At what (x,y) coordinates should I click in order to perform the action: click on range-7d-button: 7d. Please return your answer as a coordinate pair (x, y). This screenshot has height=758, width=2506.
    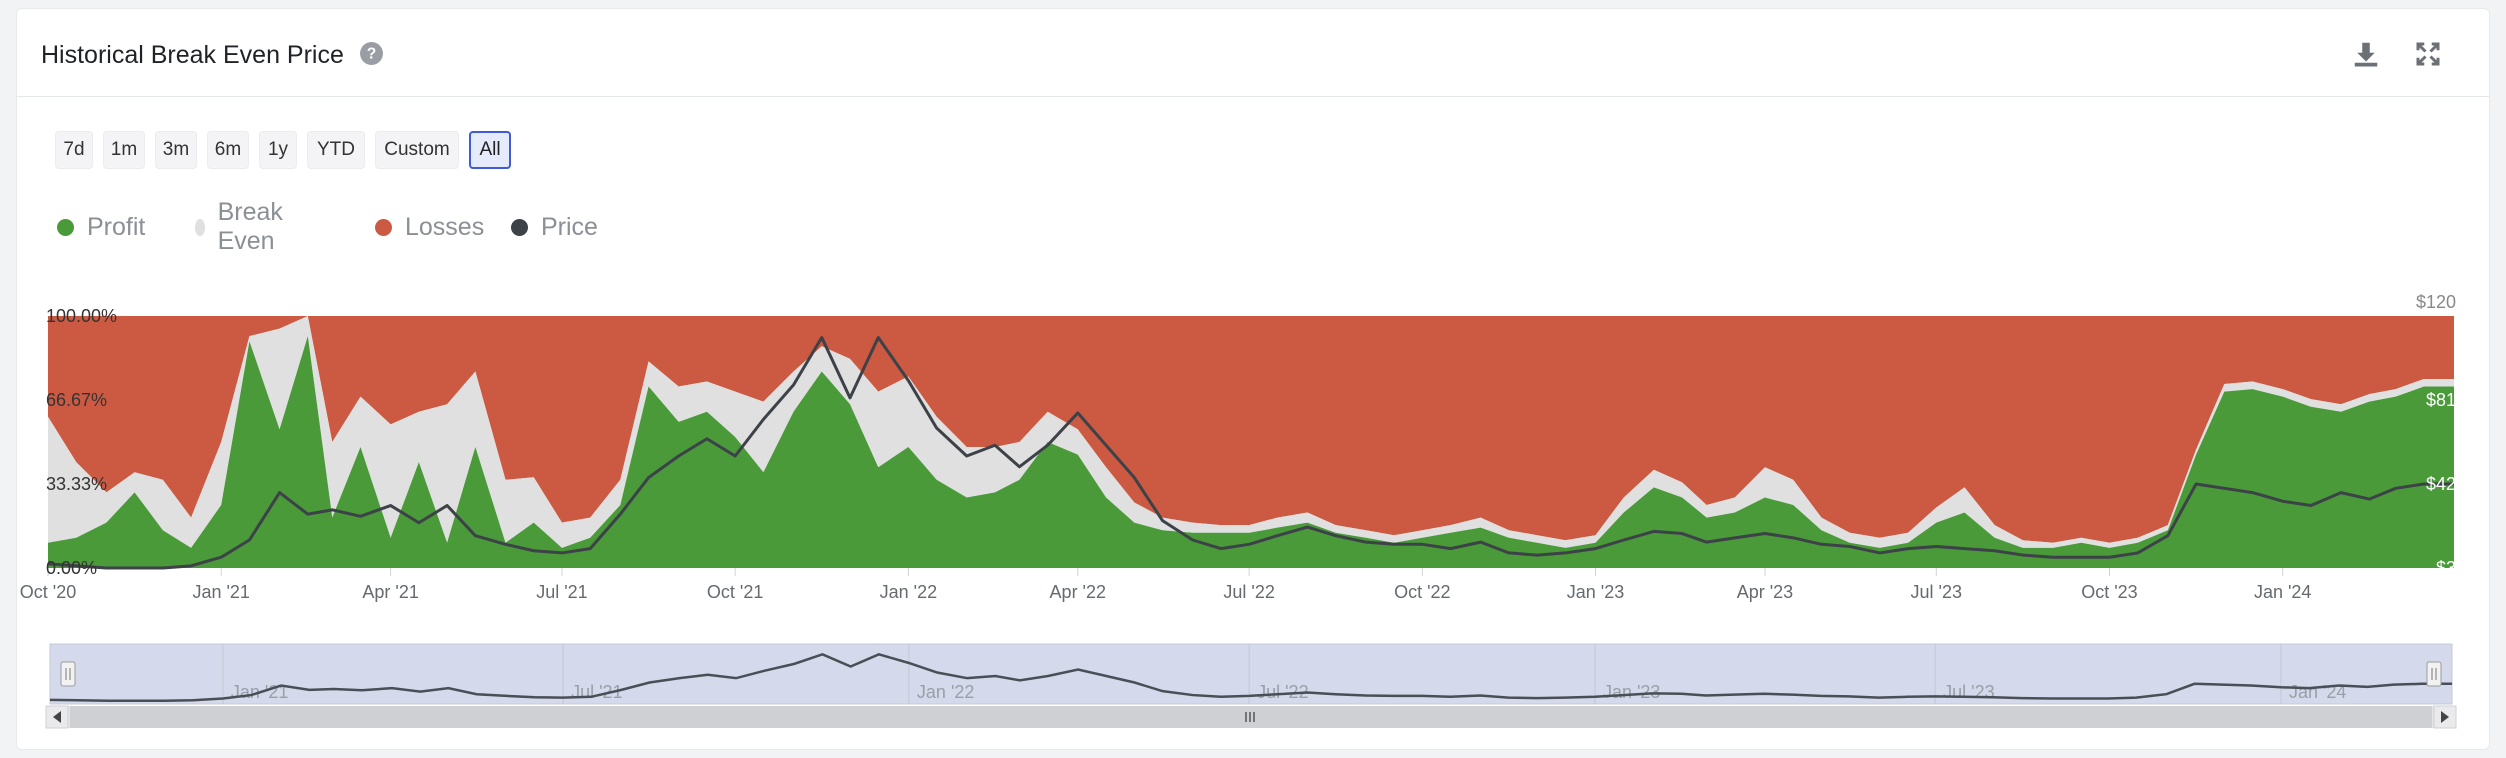
    Looking at the image, I should click on (74, 150).